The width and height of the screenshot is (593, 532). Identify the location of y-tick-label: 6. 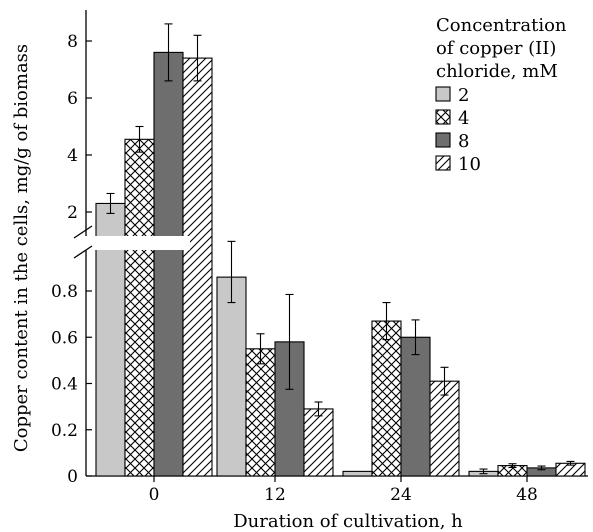
(72, 99).